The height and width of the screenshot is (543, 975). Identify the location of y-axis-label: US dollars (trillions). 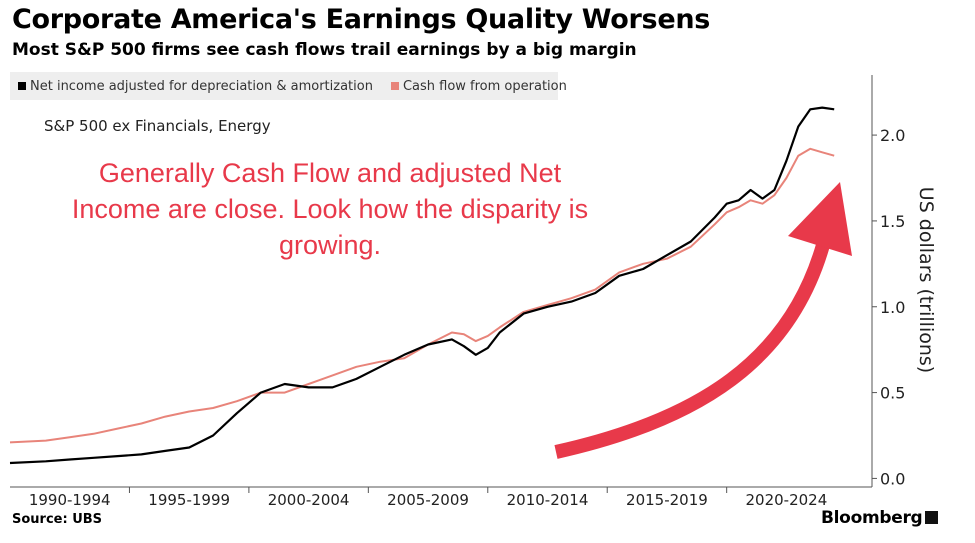
(926, 280).